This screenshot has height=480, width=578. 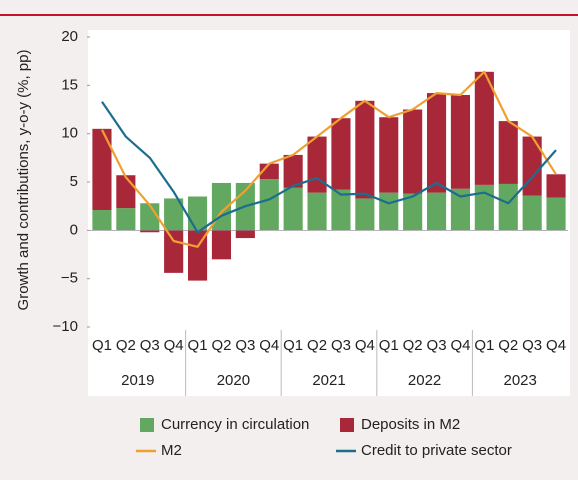 What do you see at coordinates (69, 84) in the screenshot?
I see `y-tick-label: 15` at bounding box center [69, 84].